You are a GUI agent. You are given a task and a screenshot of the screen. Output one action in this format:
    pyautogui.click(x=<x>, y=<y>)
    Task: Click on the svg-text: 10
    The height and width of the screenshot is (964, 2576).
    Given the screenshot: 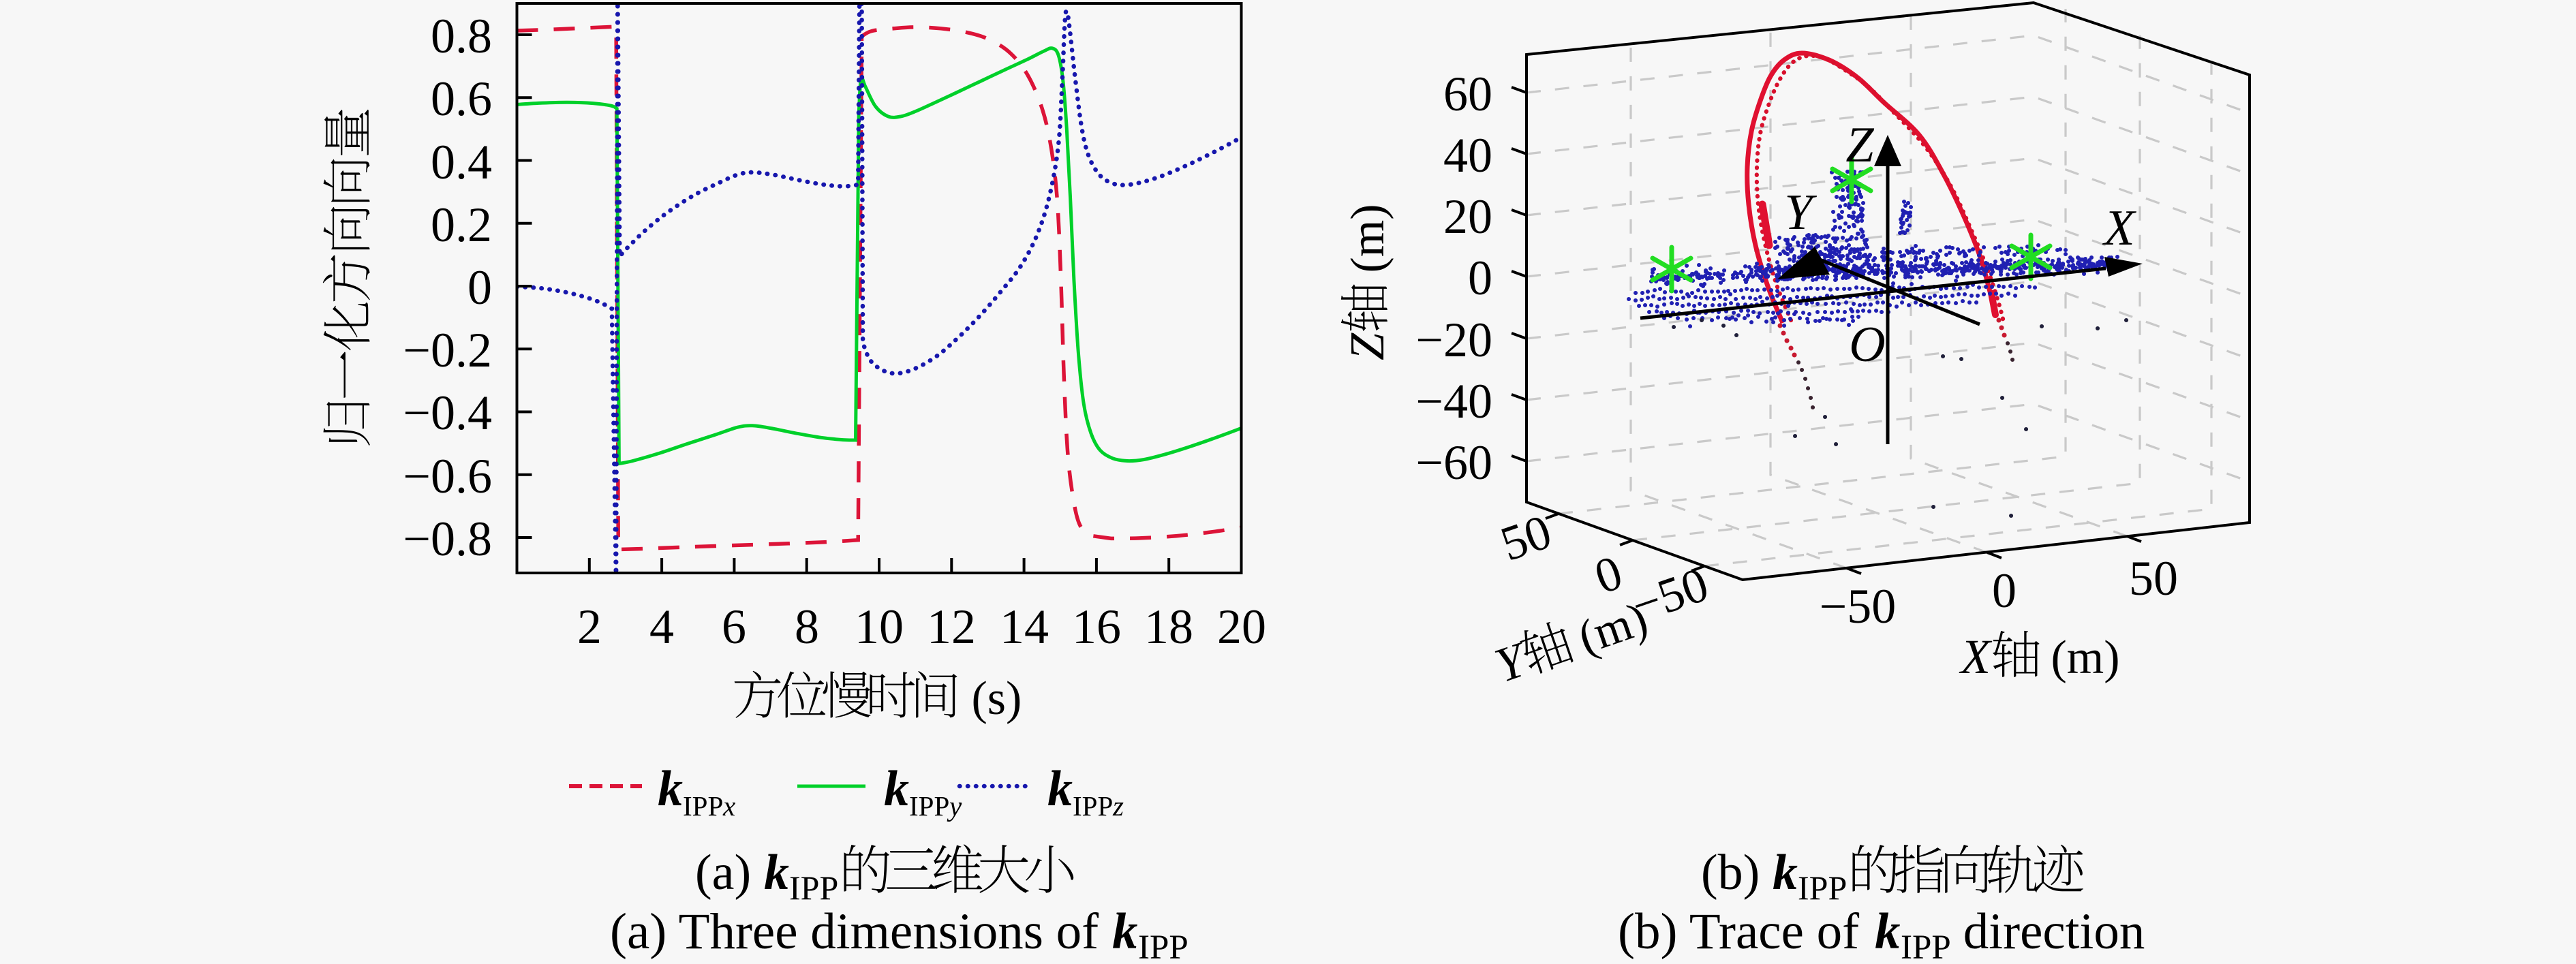 What is the action you would take?
    pyautogui.click(x=879, y=627)
    